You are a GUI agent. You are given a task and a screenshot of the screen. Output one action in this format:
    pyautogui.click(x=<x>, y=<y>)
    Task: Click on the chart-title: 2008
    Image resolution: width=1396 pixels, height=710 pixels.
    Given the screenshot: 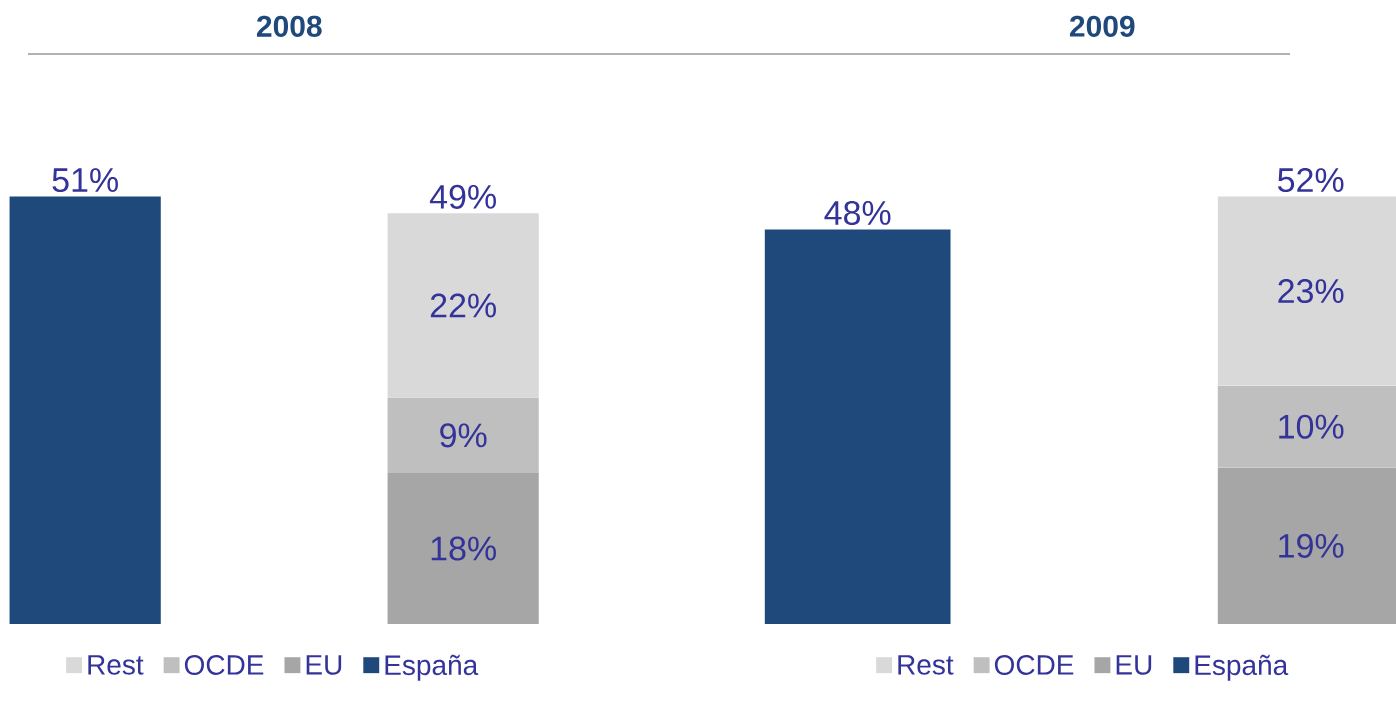 What is the action you would take?
    pyautogui.click(x=289, y=26)
    